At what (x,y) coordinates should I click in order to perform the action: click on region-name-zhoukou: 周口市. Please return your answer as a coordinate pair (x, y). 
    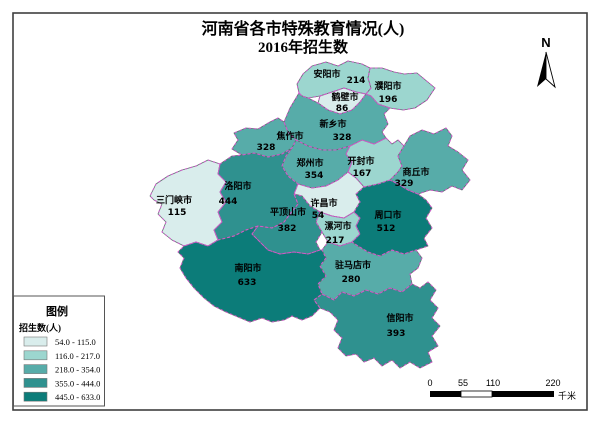
    Looking at the image, I should click on (387, 215).